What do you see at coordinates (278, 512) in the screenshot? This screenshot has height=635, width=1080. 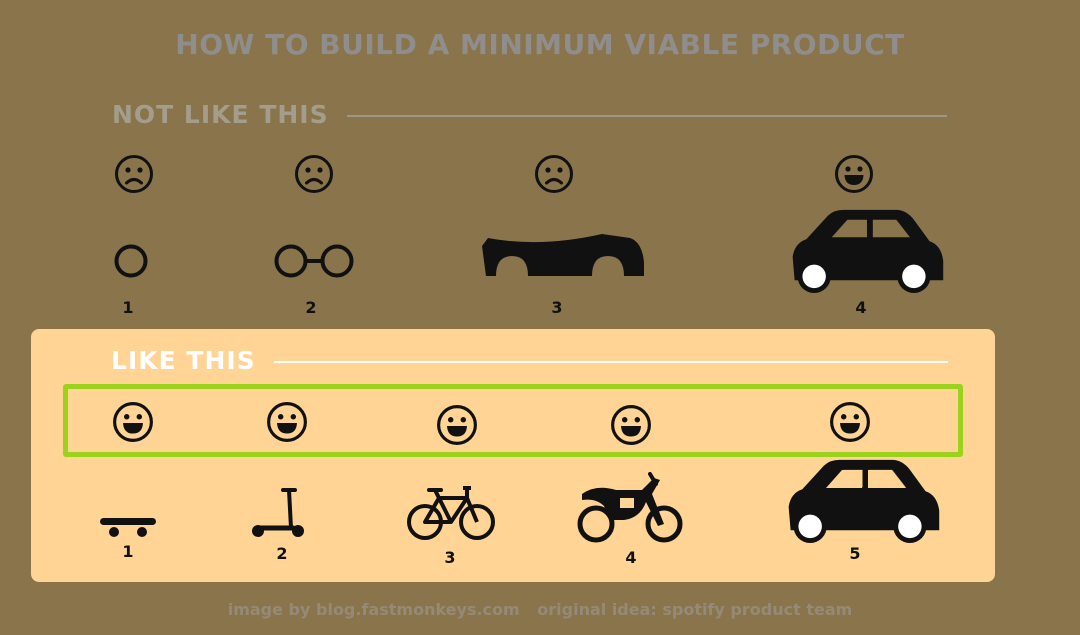 I see `scooter-icon` at bounding box center [278, 512].